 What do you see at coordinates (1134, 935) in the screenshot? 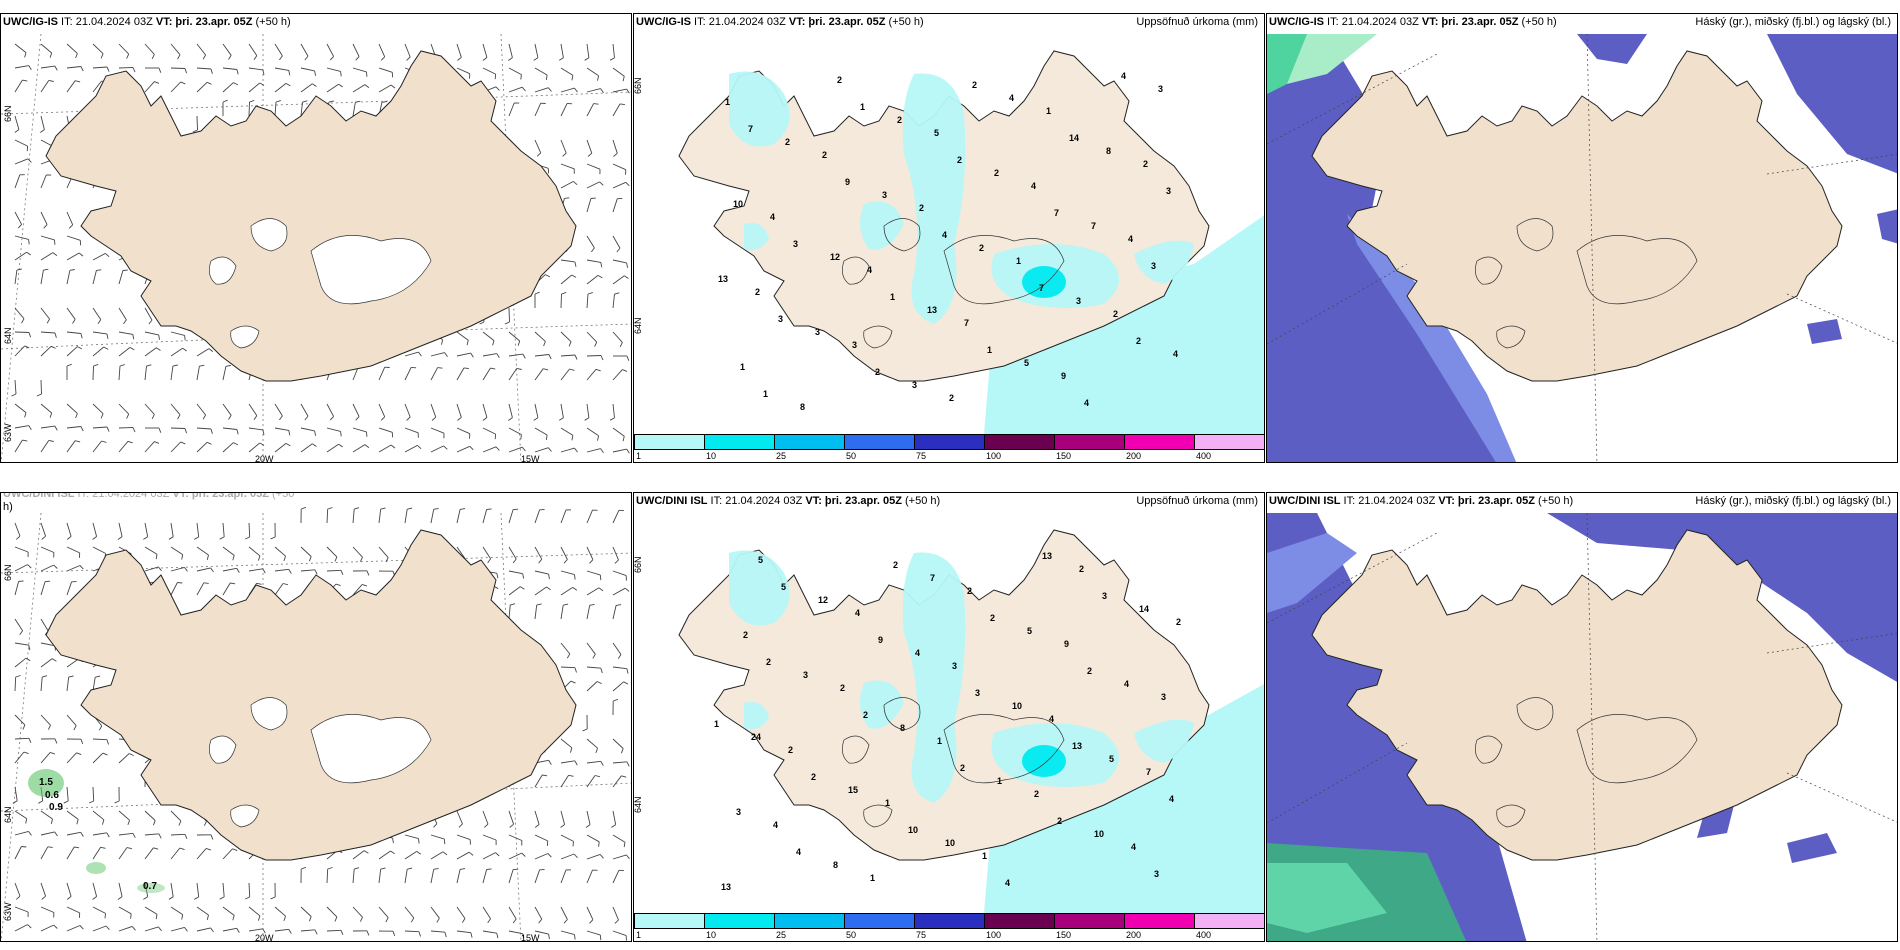
I see `colorbar-label: 200` at bounding box center [1134, 935].